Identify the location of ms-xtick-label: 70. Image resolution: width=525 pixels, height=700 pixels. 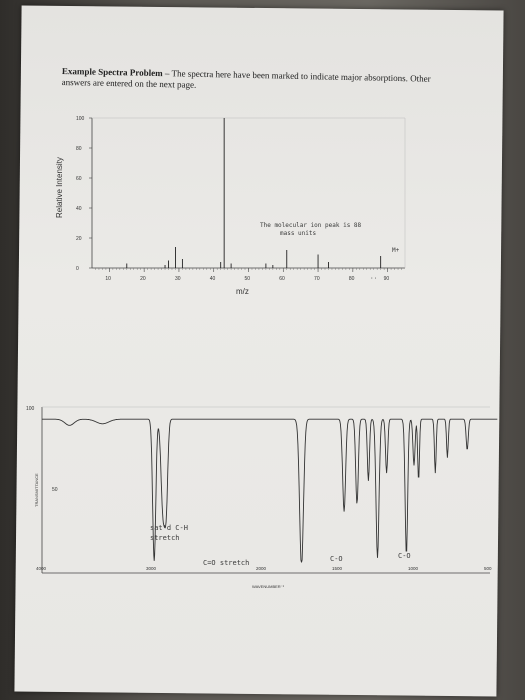
(317, 279).